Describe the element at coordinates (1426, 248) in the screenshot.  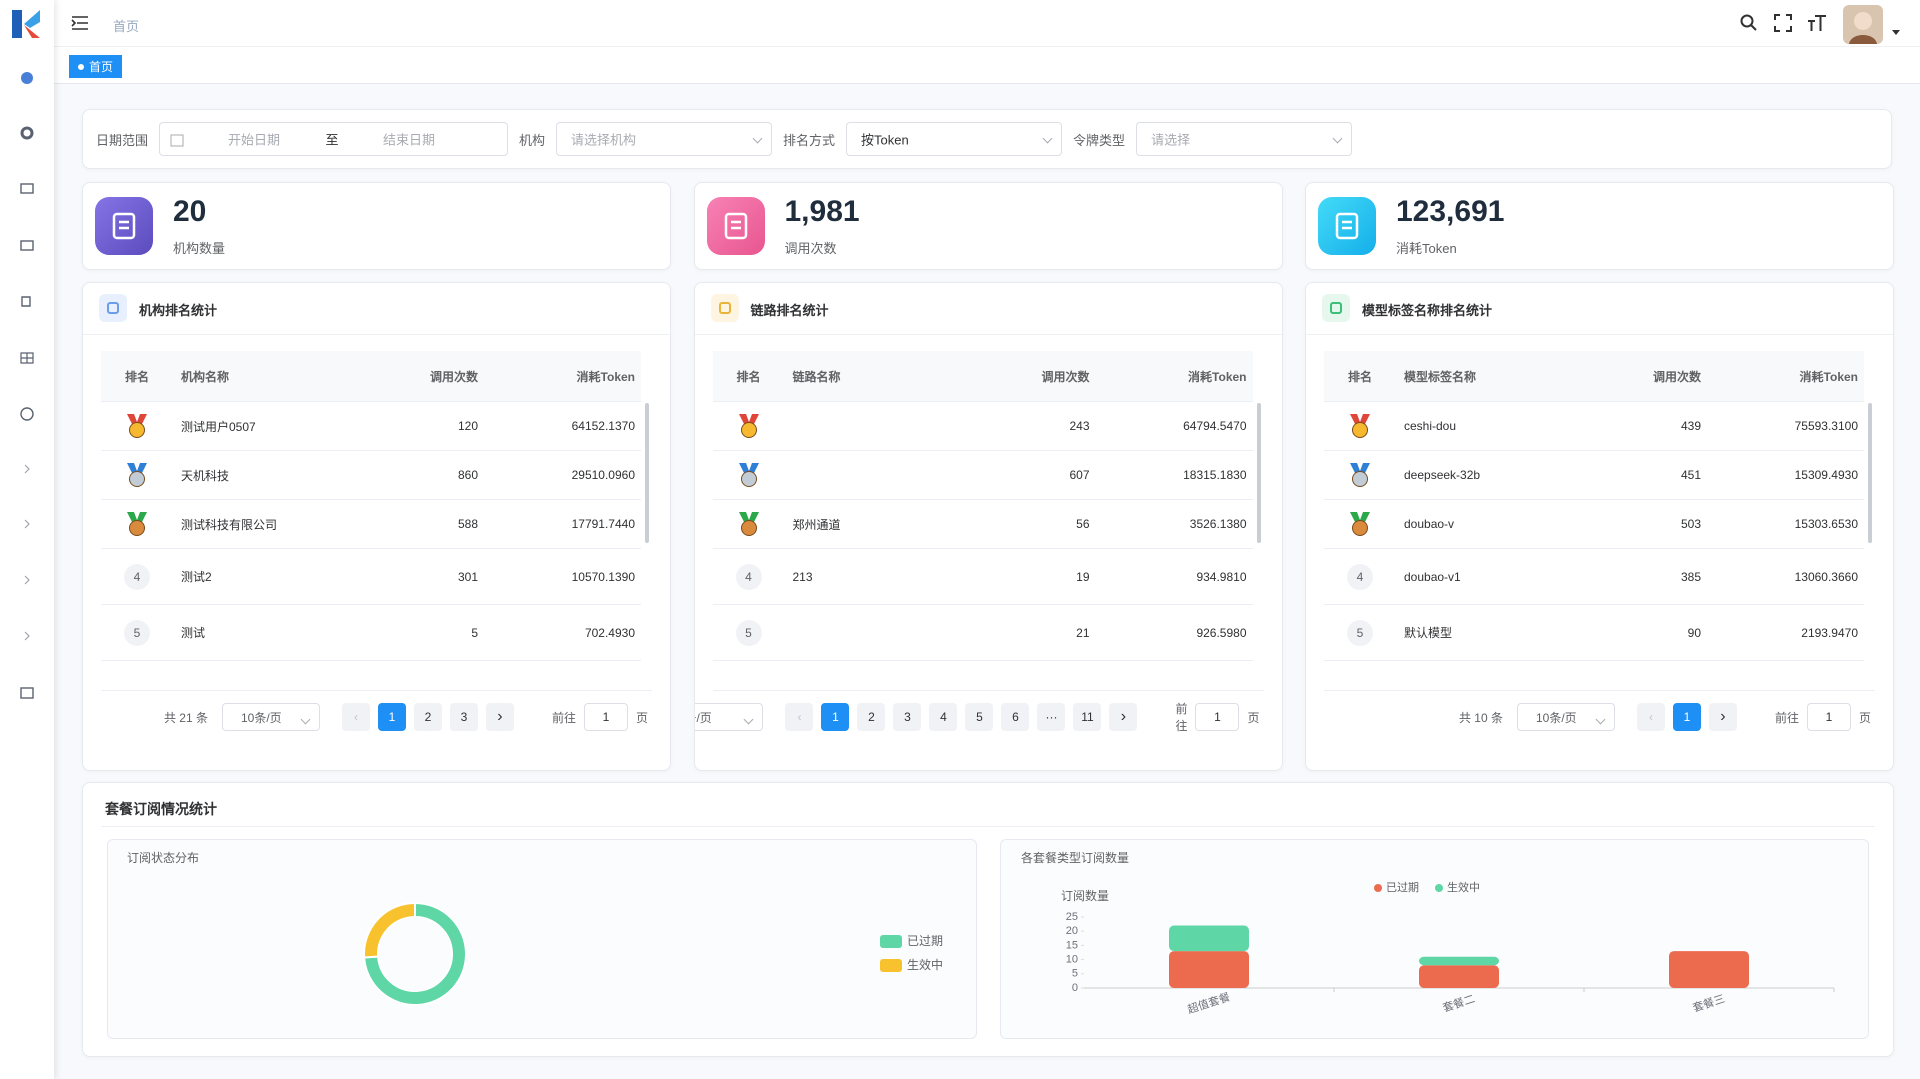
I see `stat-label: 消耗Token` at that location.